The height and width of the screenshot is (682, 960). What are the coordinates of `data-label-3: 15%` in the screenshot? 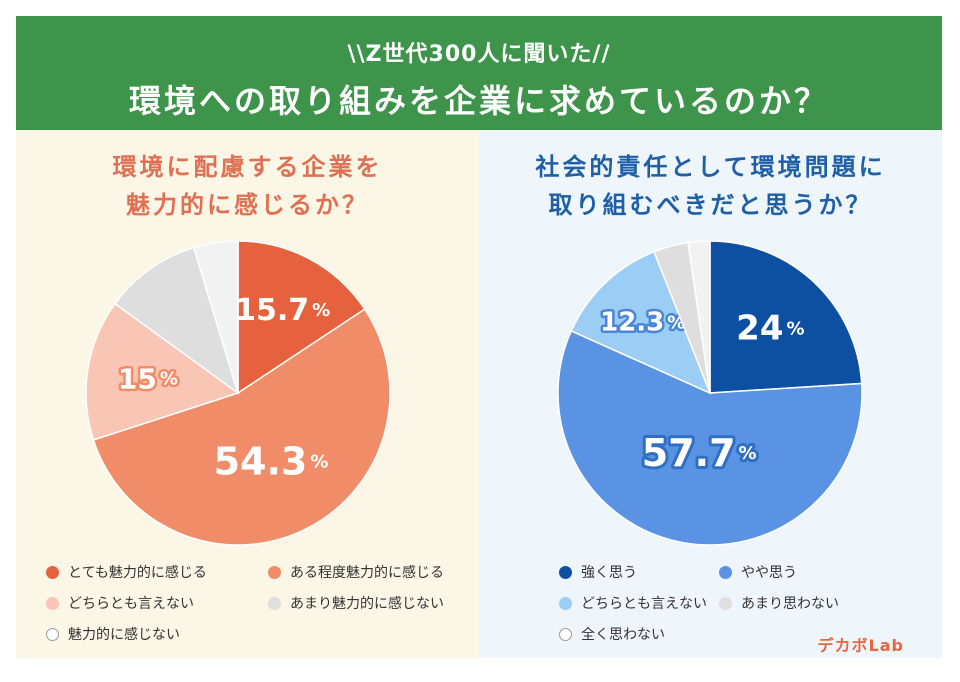 It's located at (148, 378).